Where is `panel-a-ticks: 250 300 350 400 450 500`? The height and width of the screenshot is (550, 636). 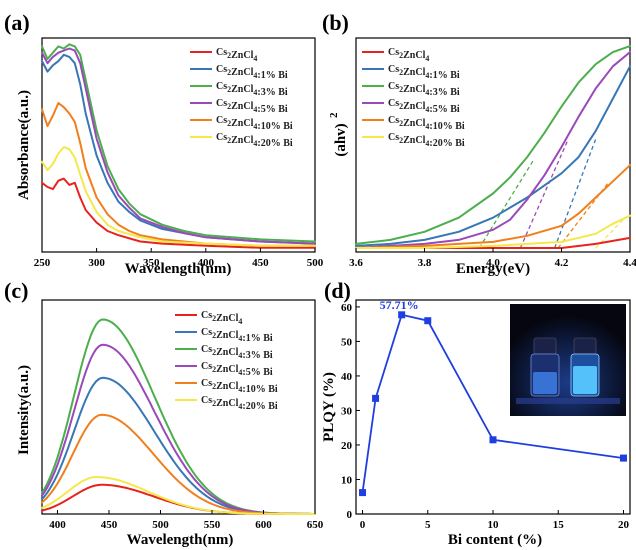
panel-a-ticks: 250 300 350 400 450 500 is located at coordinates (179, 258).